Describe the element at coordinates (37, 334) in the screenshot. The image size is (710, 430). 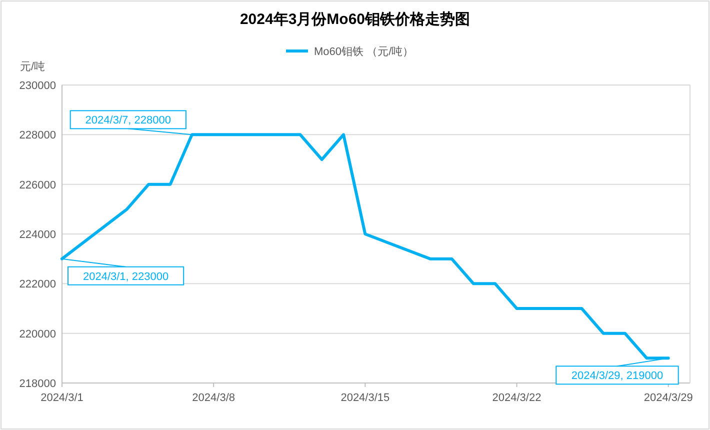
I see `y-tick-label: 220000` at that location.